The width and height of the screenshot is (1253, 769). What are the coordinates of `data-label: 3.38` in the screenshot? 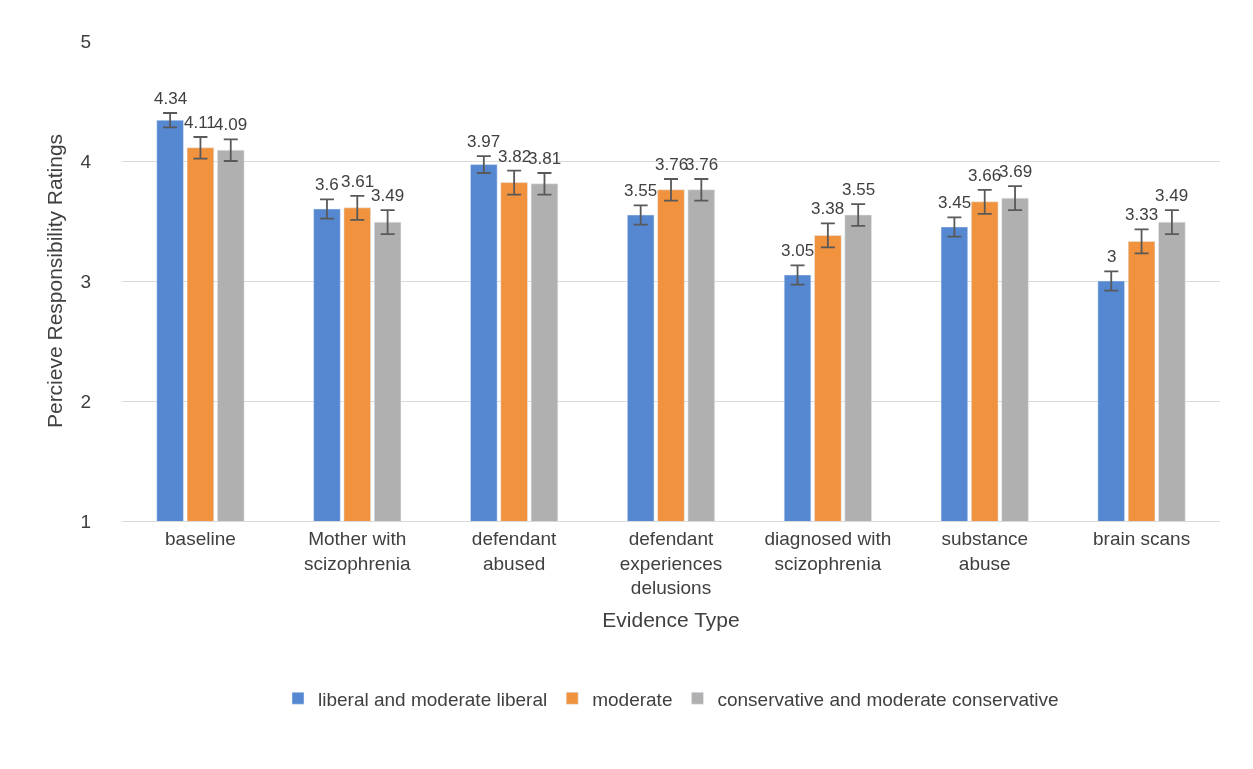 It's located at (828, 208).